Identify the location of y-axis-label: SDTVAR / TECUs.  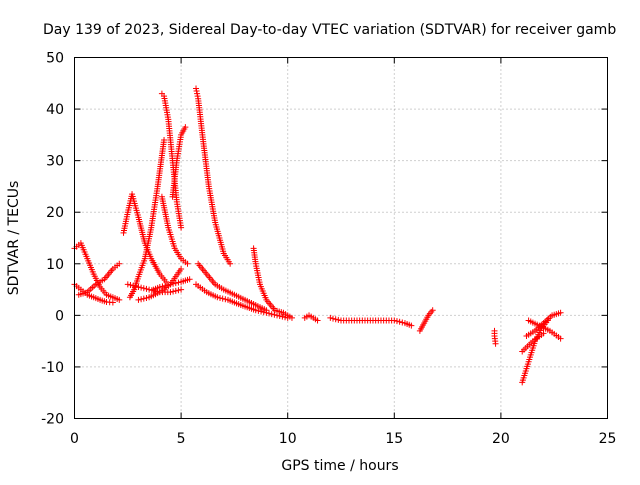
(14, 238).